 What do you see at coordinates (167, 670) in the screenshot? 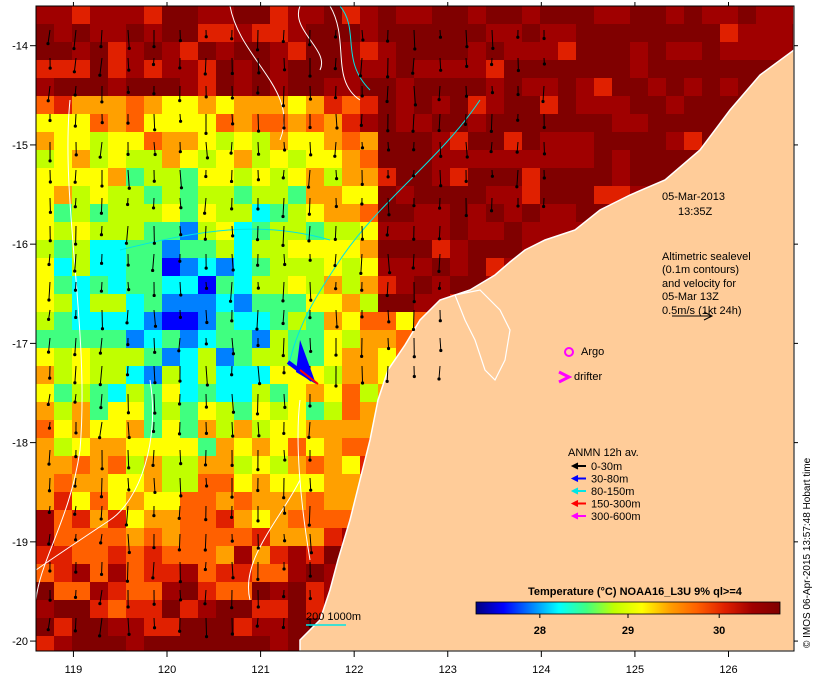
I see `lon-tick-label: 120` at bounding box center [167, 670].